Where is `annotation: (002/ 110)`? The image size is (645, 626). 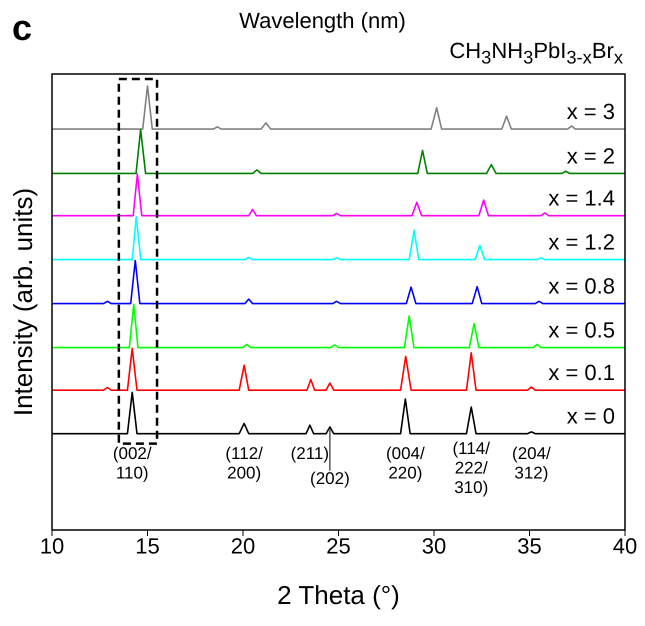 annotation: (002/ 110) is located at coordinates (132, 463).